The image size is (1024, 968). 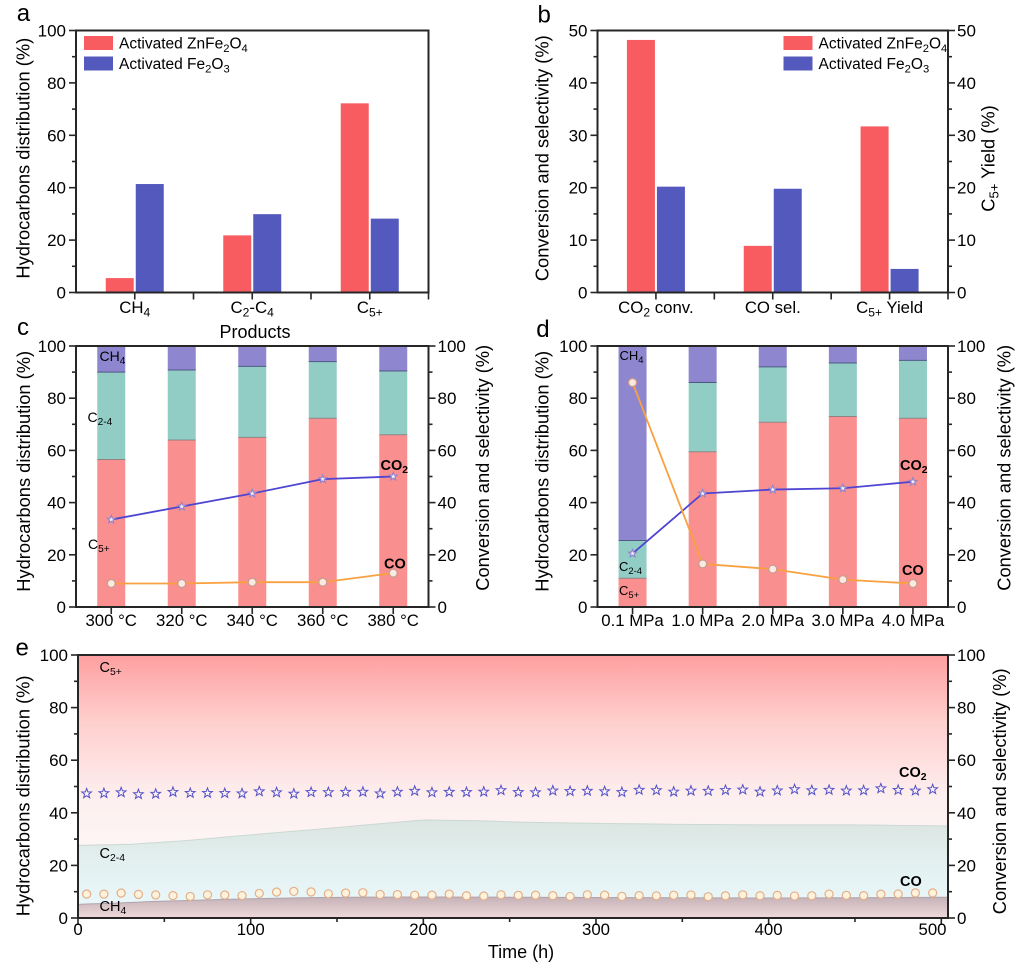 I want to click on svg-text: c, so click(x=23, y=327).